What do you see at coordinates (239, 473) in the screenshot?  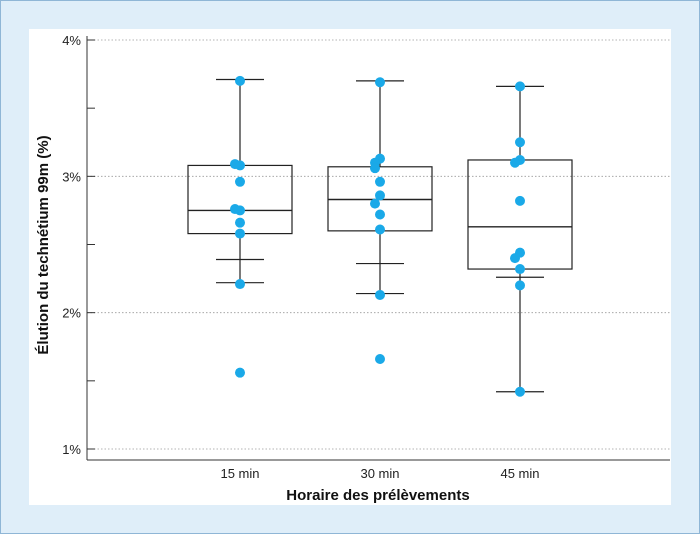 I see `x-tick-label: 15 min` at bounding box center [239, 473].